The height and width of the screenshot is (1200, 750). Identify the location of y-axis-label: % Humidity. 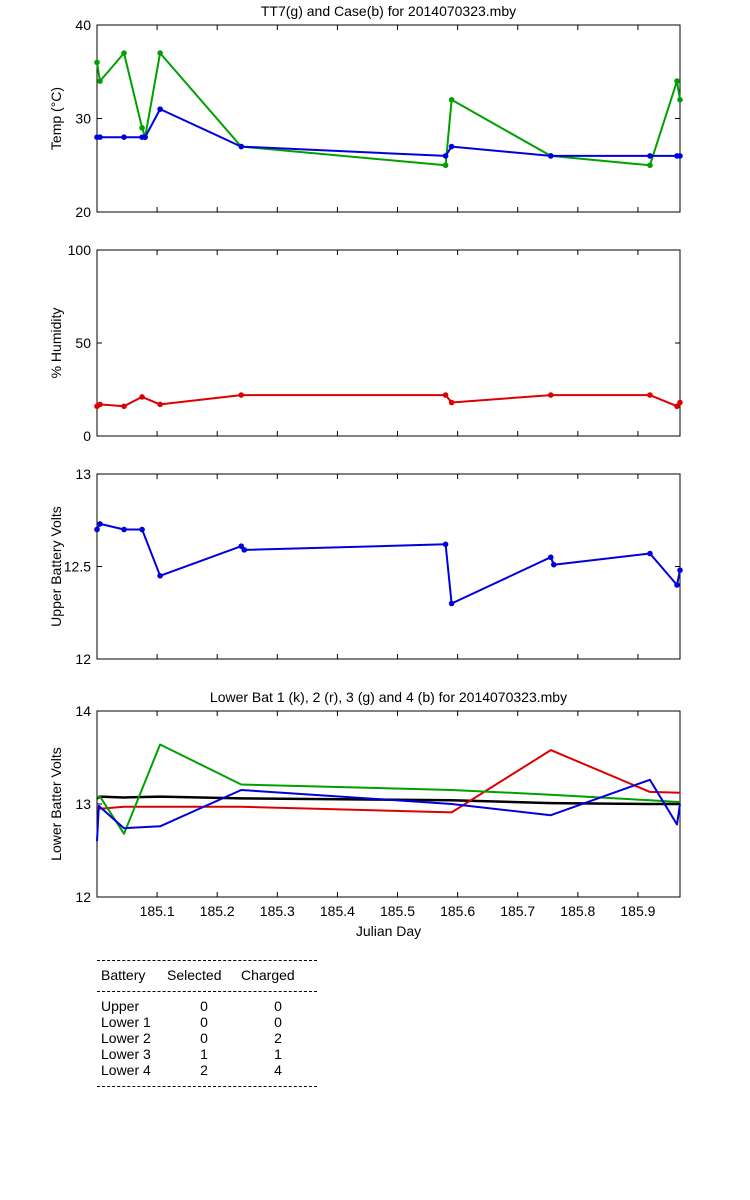
(56, 343).